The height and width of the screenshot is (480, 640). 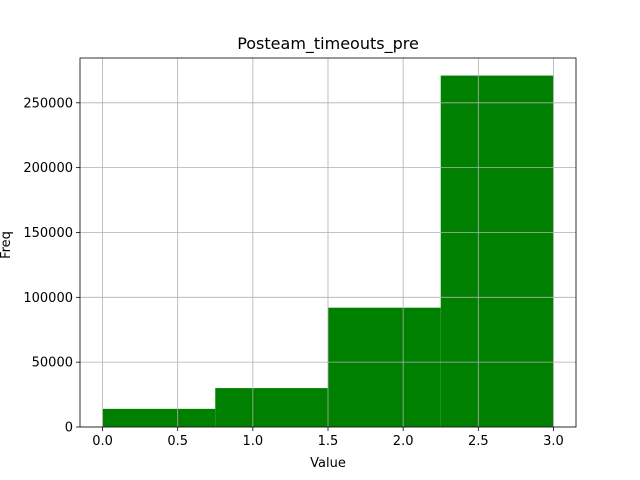 I want to click on y-tick-label-4: 200000, so click(x=48, y=168).